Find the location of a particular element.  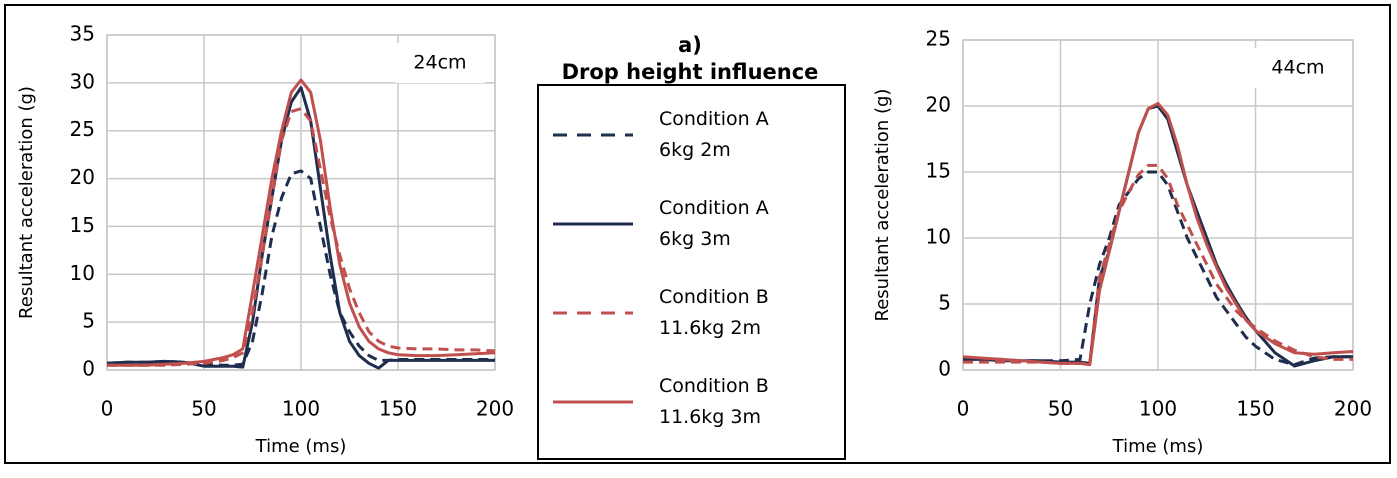

legend-label: Condition A 6kg 3m is located at coordinates (714, 223).